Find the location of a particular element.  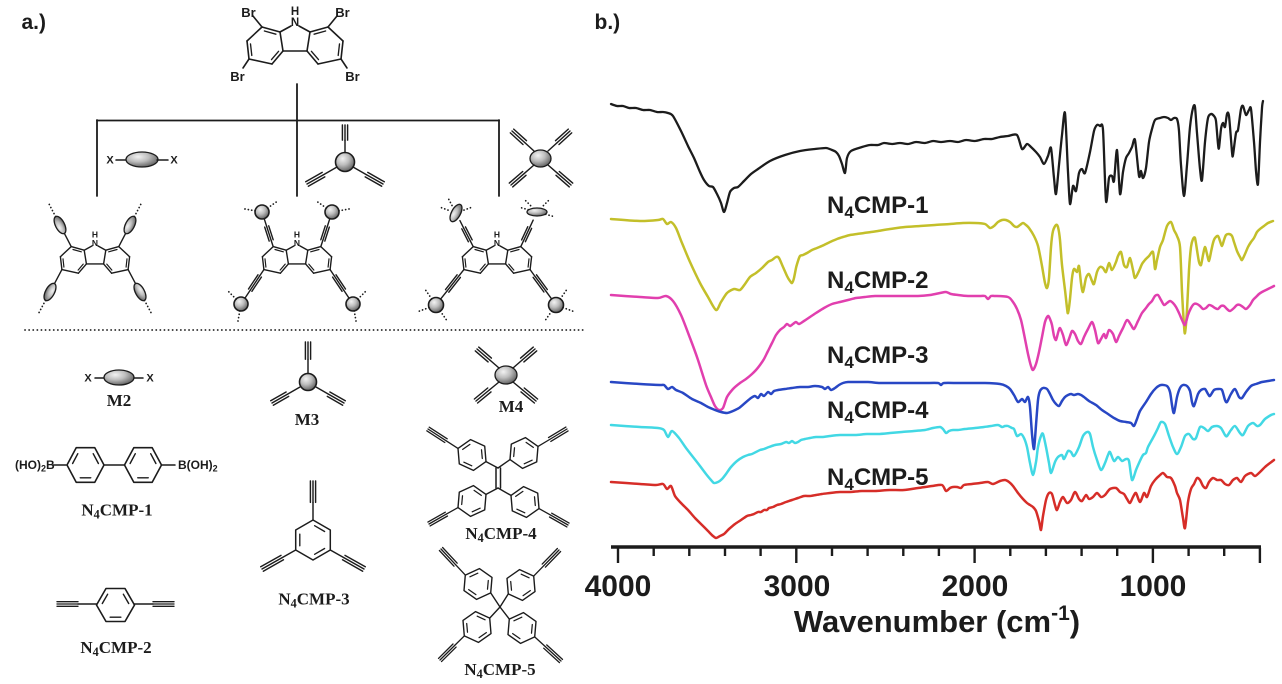

svg-text: a.) is located at coordinates (34, 22).